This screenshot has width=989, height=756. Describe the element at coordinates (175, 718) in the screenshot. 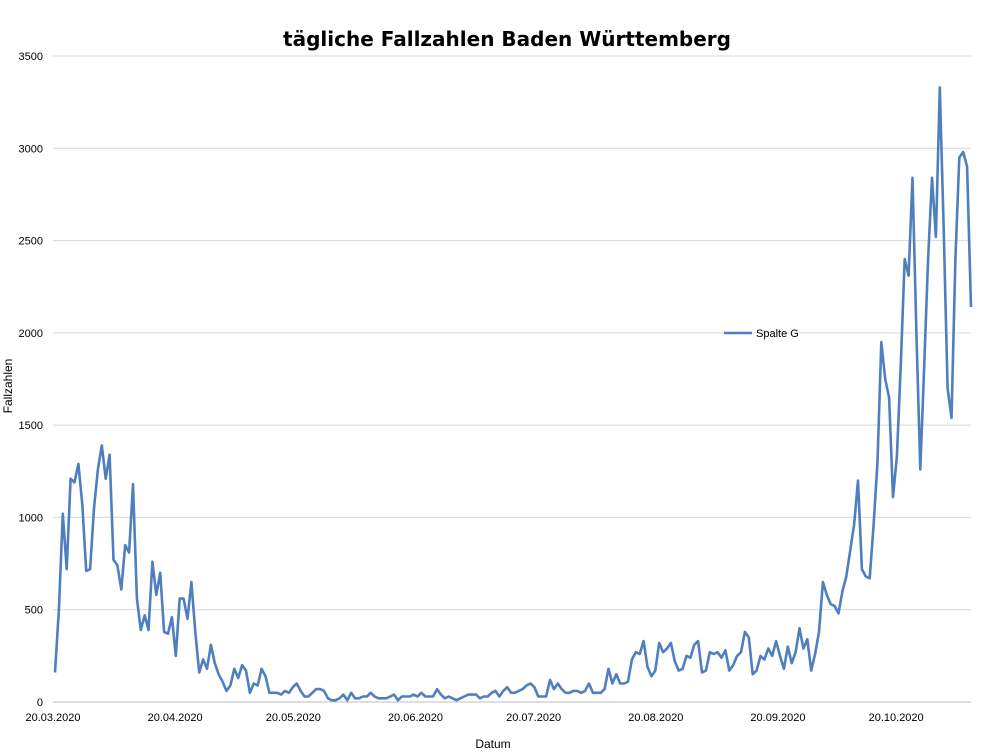

I see `x-tick-label: 20.04.2020` at that location.